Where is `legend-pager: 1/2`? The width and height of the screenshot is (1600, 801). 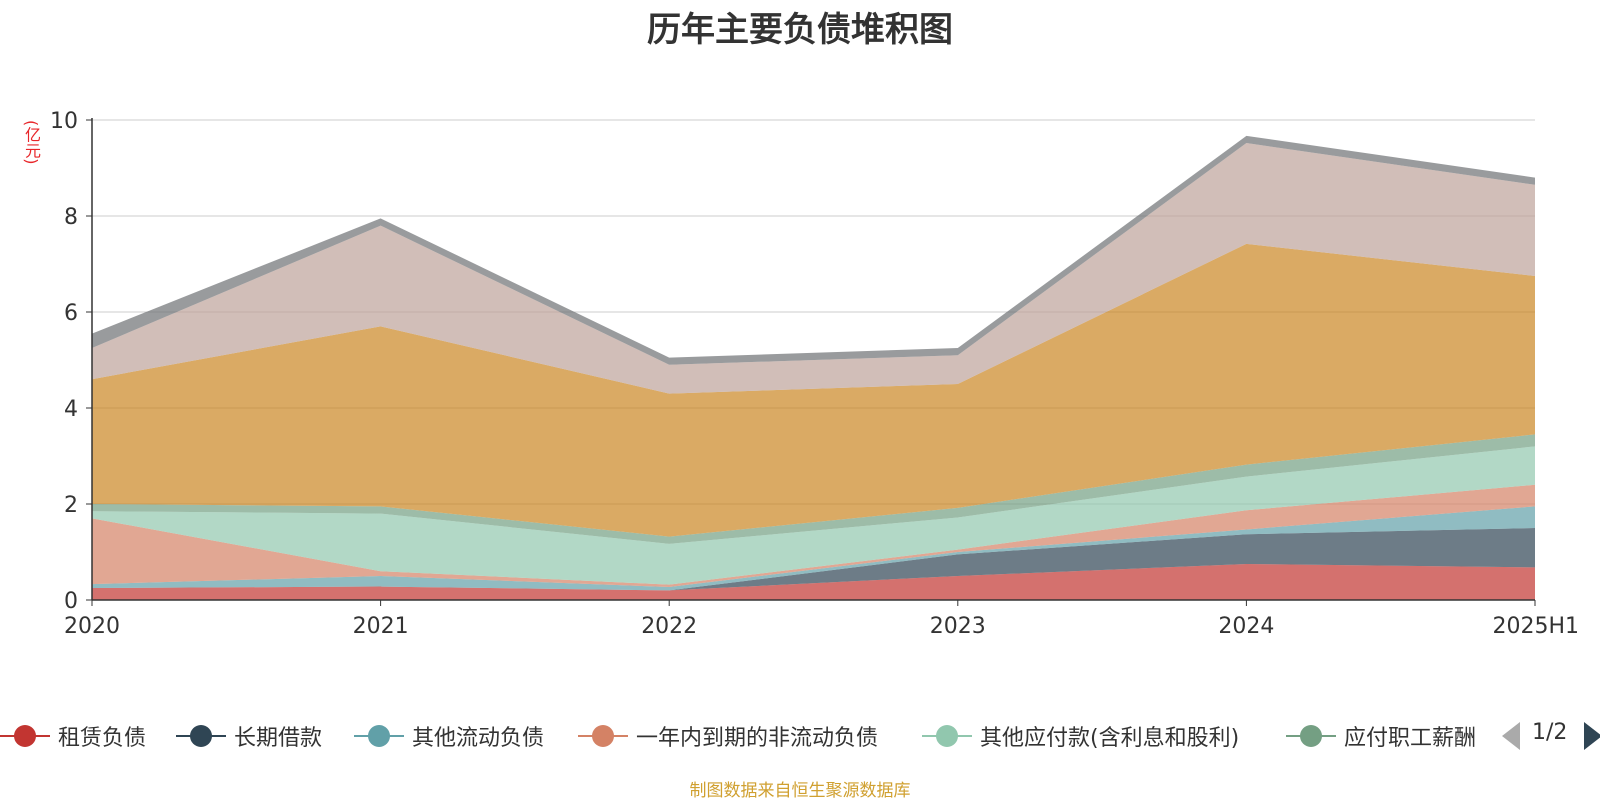
legend-pager: 1/2 is located at coordinates (1551, 737).